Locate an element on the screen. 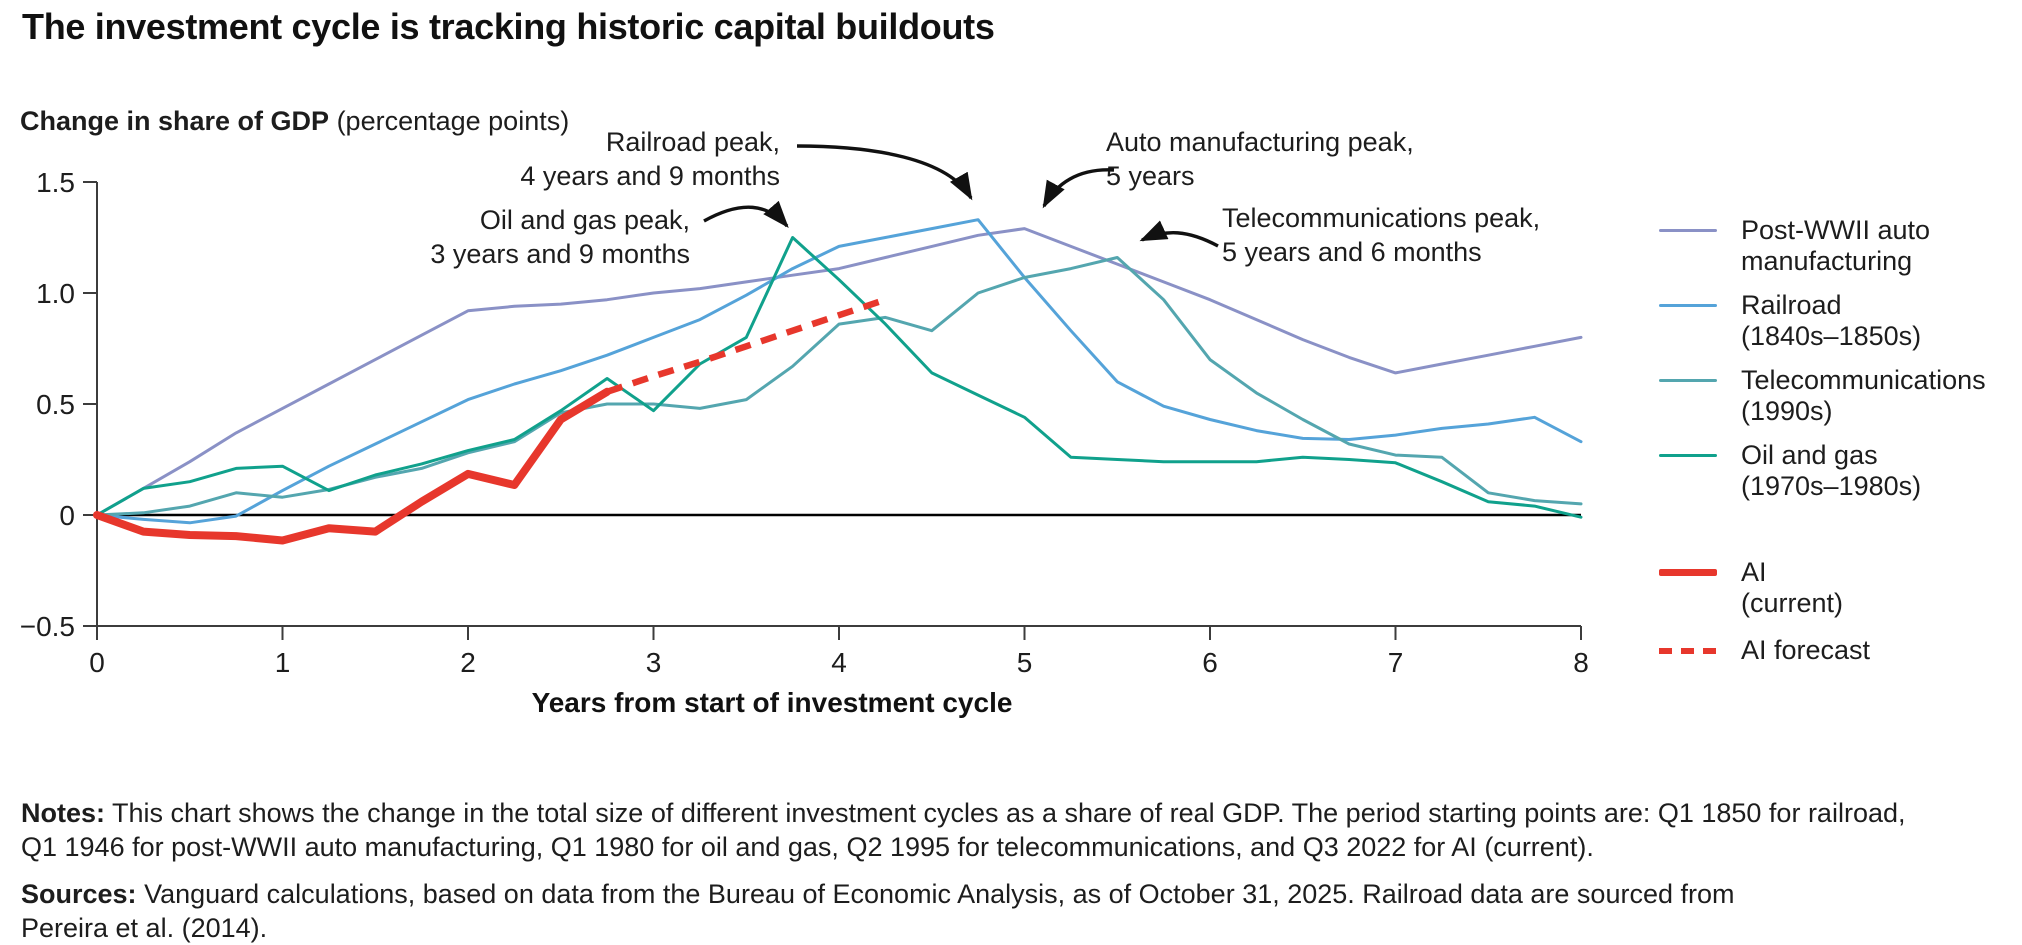 The width and height of the screenshot is (2022, 945). y-tick-label: −0.5 is located at coordinates (47, 626).